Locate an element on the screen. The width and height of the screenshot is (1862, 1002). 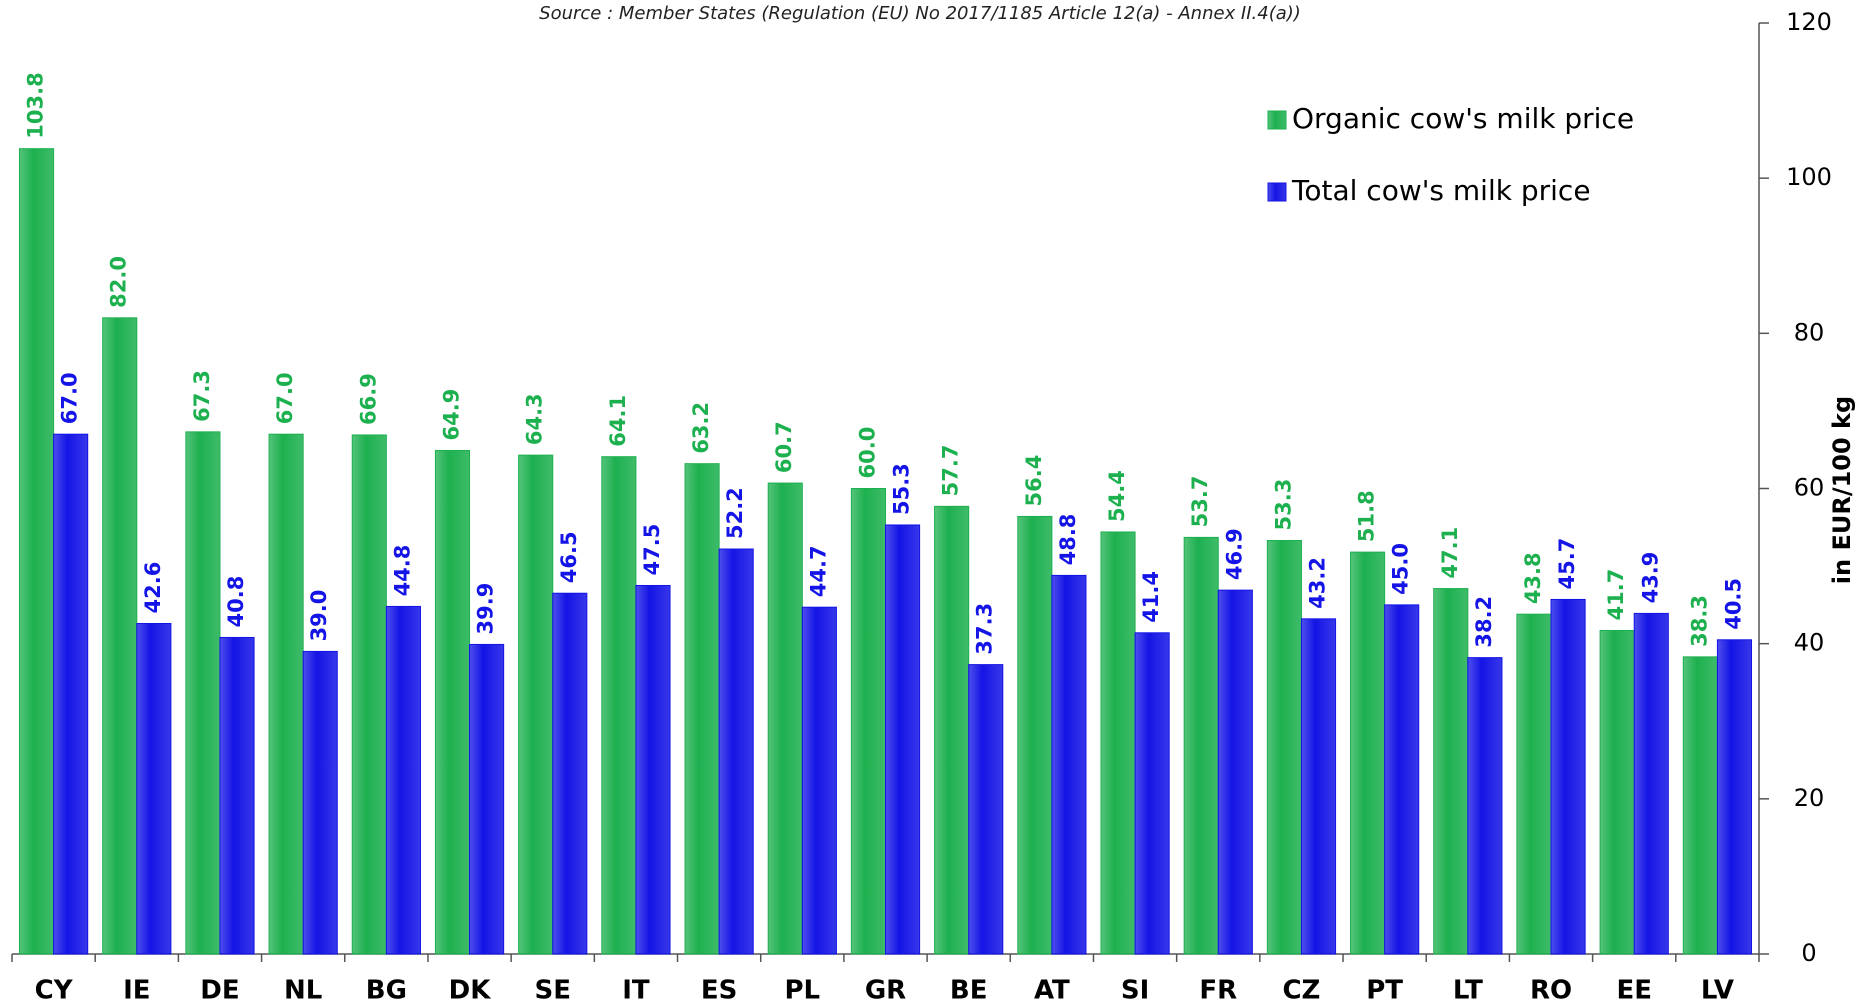
value-label: 64.9 is located at coordinates (451, 415).